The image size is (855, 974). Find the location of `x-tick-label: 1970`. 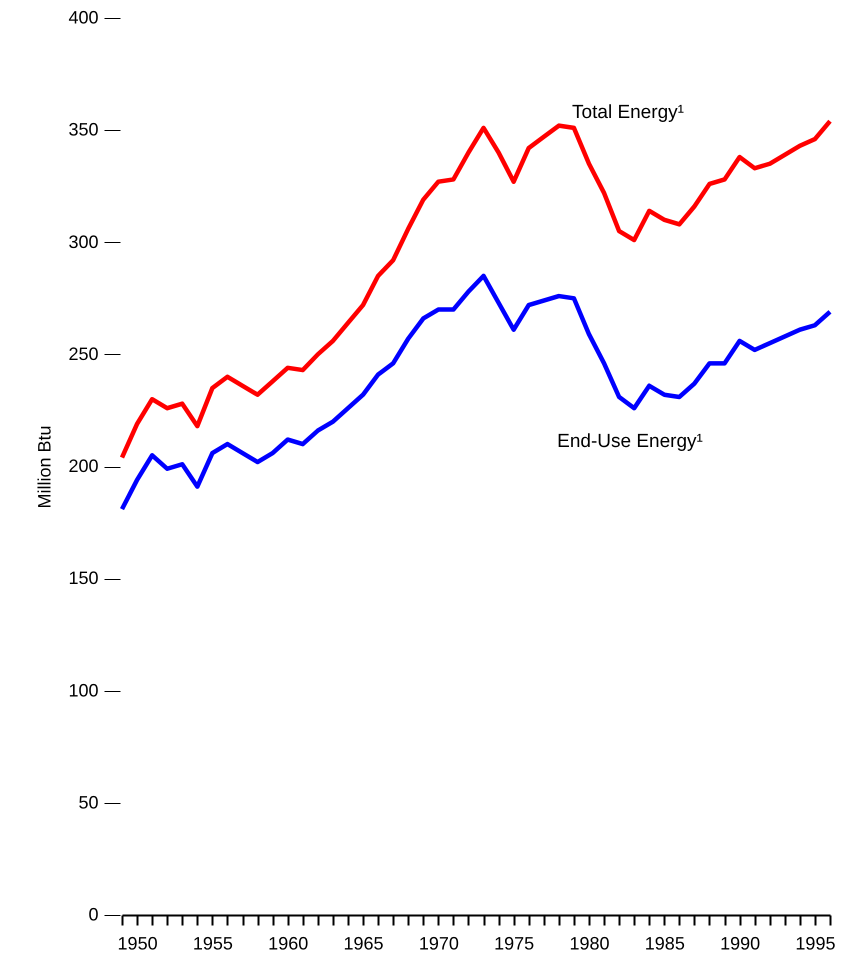

x-tick-label: 1970 is located at coordinates (438, 944).